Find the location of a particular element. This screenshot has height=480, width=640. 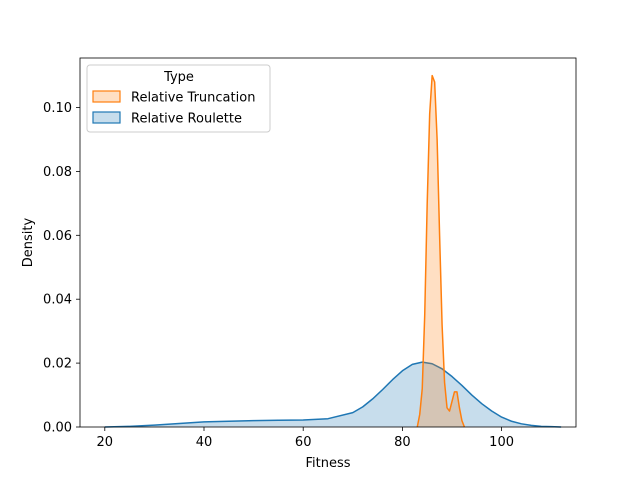

series-area-relative-roulette is located at coordinates (333, 394).